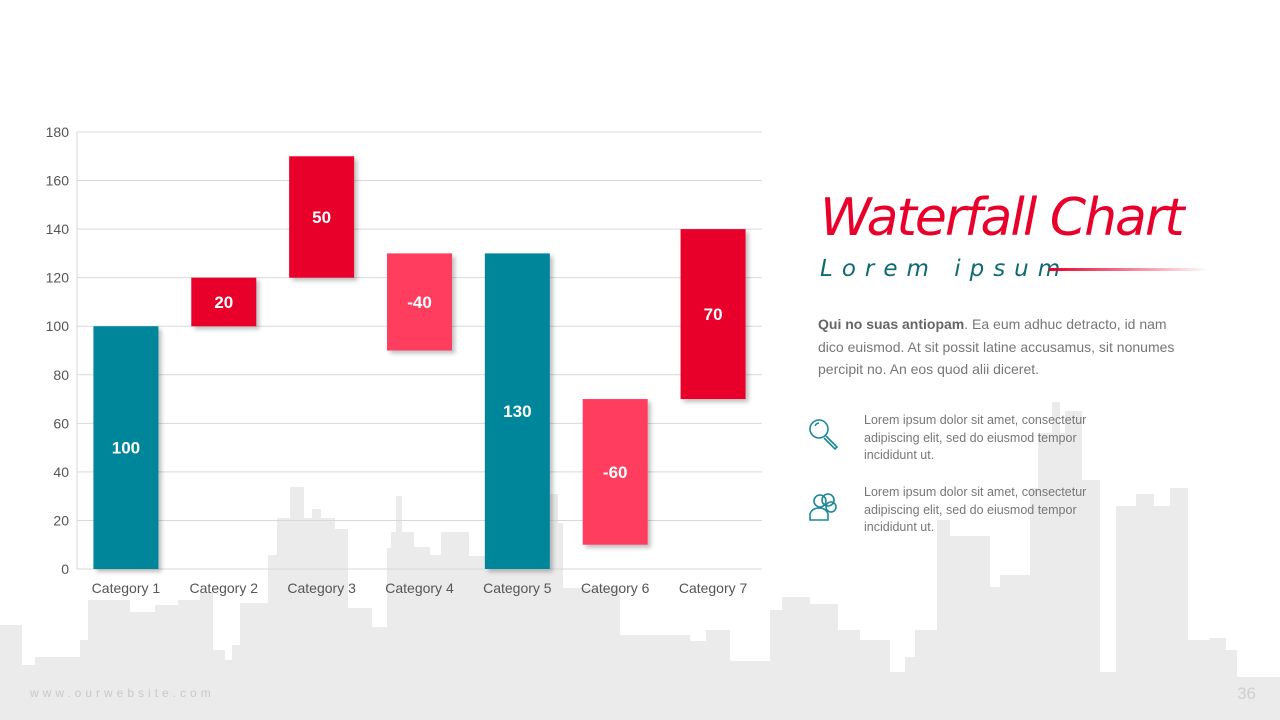 The image size is (1280, 720). Describe the element at coordinates (65, 569) in the screenshot. I see `y-tick-label: 0` at that location.